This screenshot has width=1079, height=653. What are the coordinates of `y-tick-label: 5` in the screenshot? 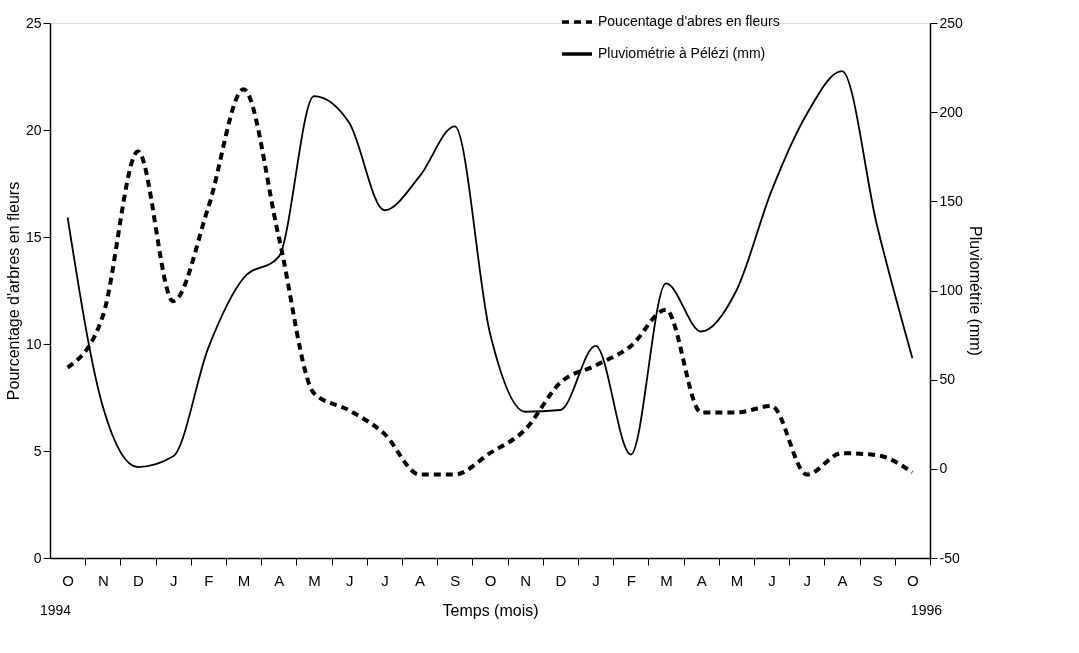 It's located at (37, 450).